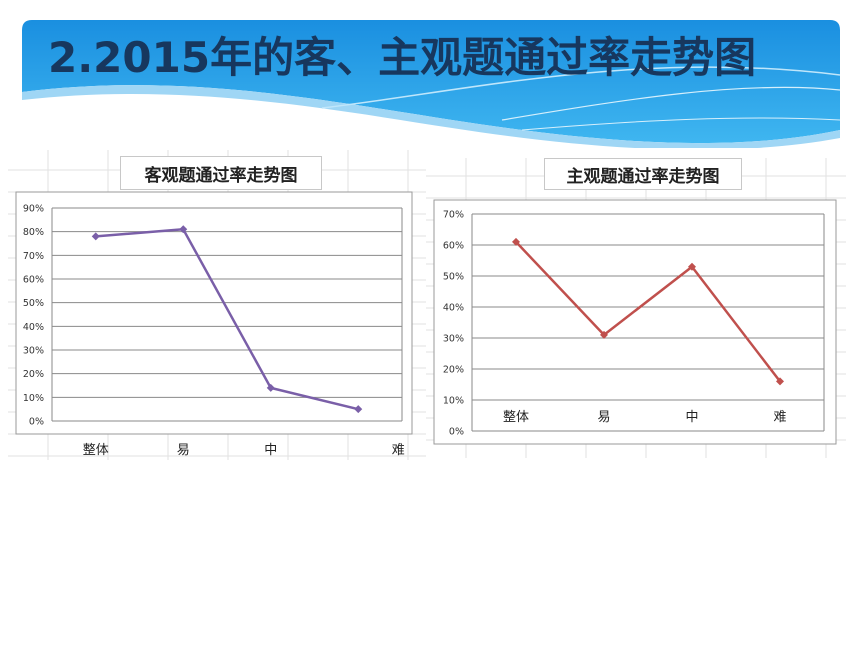 This screenshot has width=860, height=645. What do you see at coordinates (453, 308) in the screenshot?
I see `subjective-y-tick-label: 40%` at bounding box center [453, 308].